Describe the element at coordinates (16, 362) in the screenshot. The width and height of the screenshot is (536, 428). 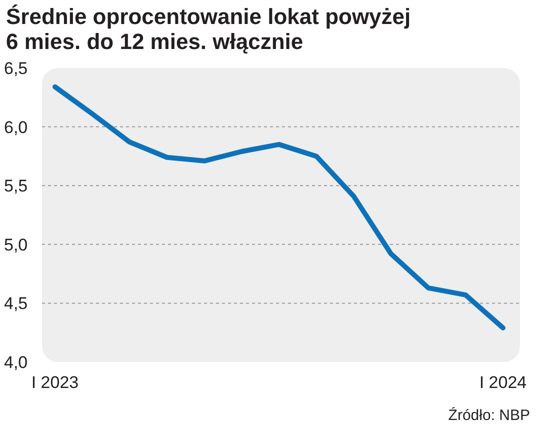
I see `y-tick-label: 4,0` at that location.